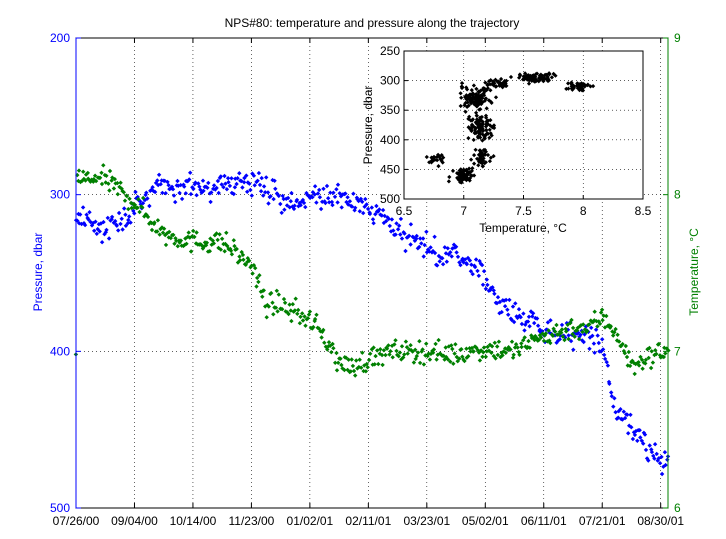  What do you see at coordinates (65, 273) in the screenshot?
I see `pressure-axis: 200 300 400 500` at bounding box center [65, 273].